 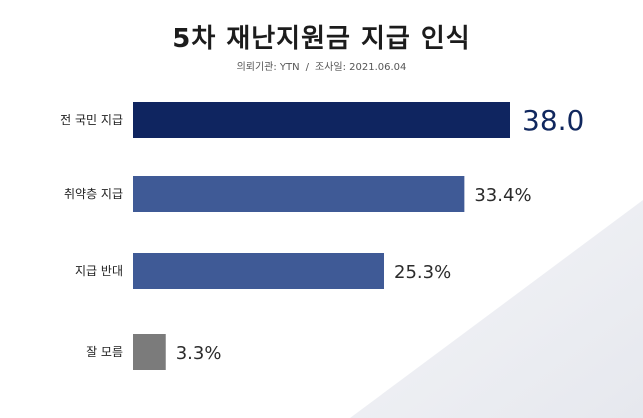 I want to click on chart-title: 5차 재난지원금 지급 인식, so click(x=321, y=39).